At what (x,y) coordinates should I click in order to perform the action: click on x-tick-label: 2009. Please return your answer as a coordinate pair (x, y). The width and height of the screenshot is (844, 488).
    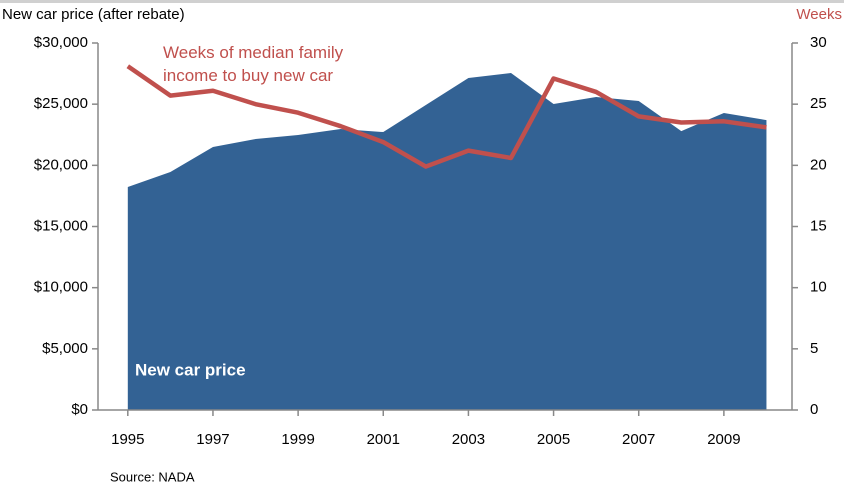
    Looking at the image, I should click on (723, 439).